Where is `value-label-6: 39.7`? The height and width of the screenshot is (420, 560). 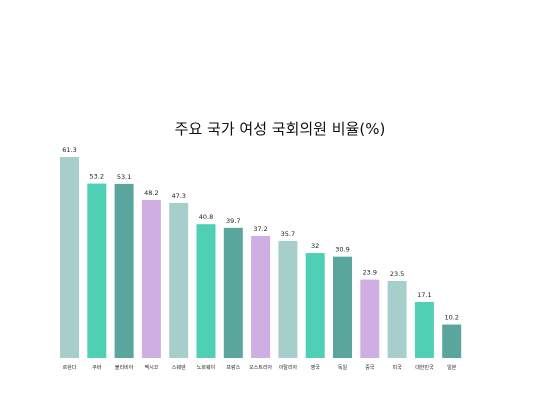 value-label-6: 39.7 is located at coordinates (233, 221).